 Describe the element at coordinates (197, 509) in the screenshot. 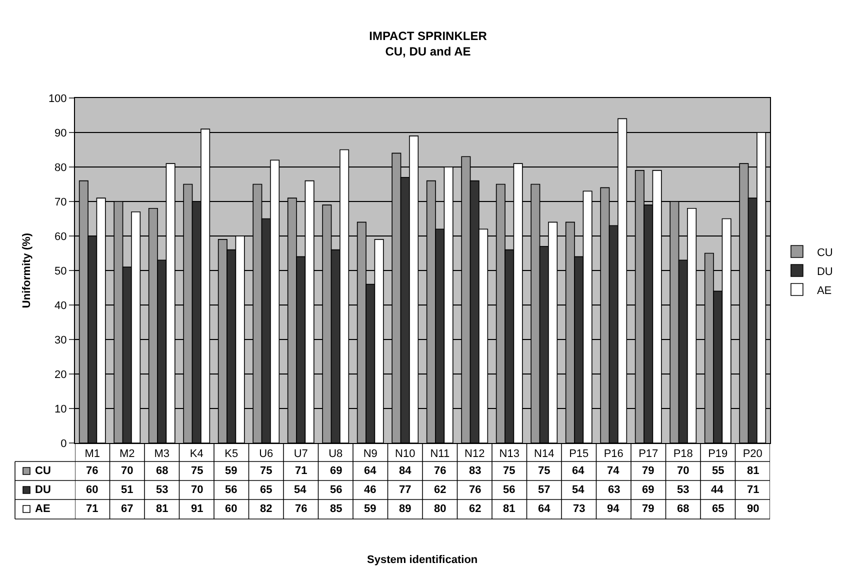

I see `data-label: 91` at that location.